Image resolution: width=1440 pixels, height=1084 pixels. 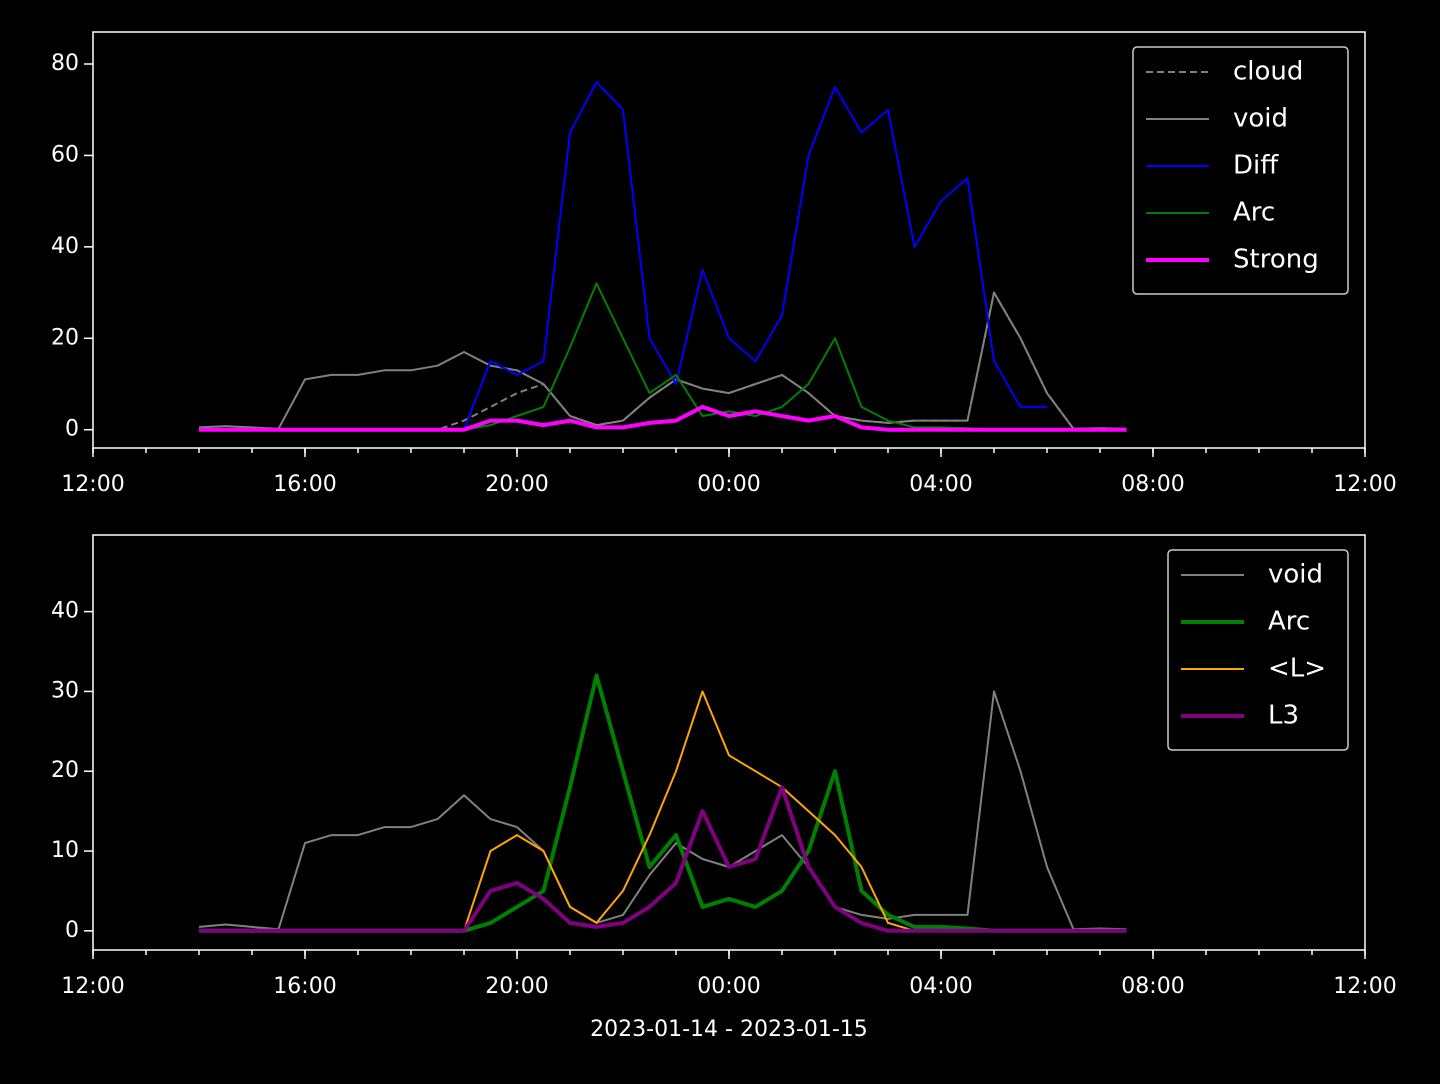 I want to click on legend-label: Diff, so click(x=1256, y=166).